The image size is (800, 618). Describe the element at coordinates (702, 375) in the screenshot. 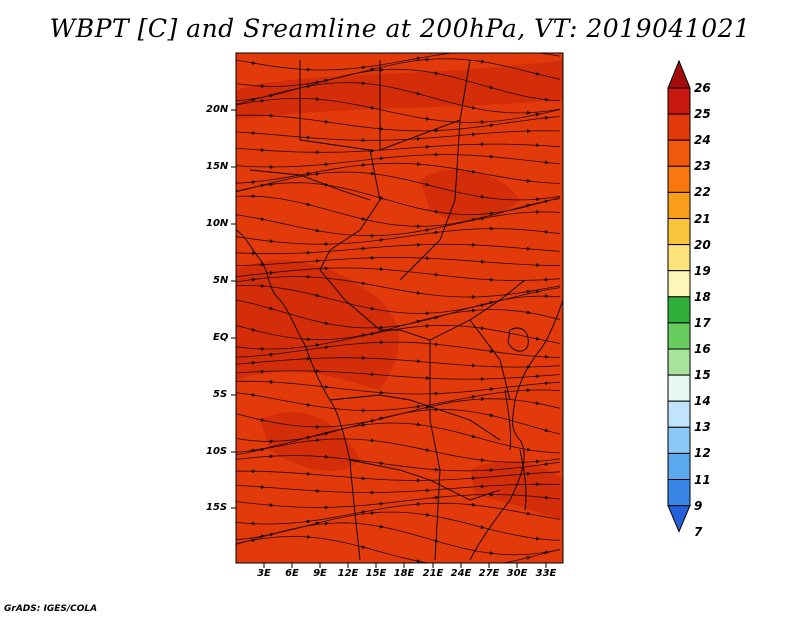

I see `colorbar-label: 15` at that location.